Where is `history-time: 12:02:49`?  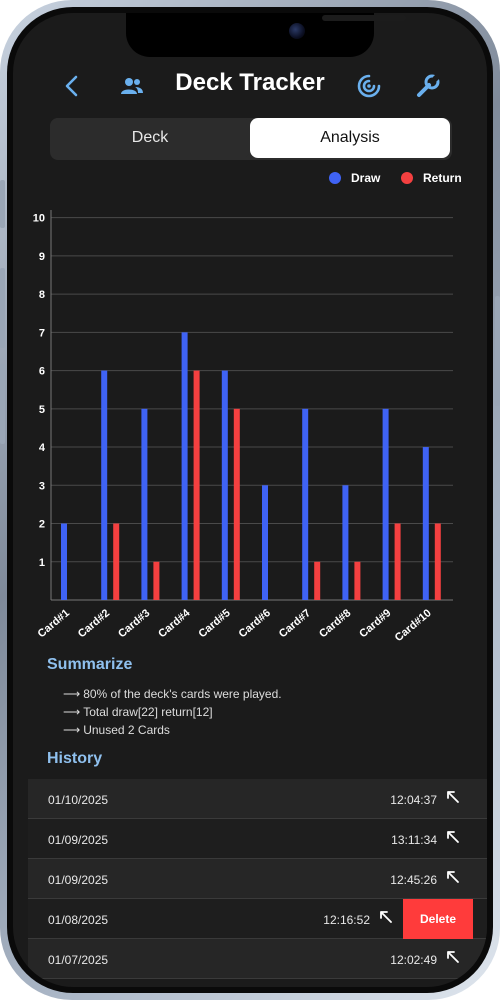
history-time: 12:02:49 is located at coordinates (413, 960).